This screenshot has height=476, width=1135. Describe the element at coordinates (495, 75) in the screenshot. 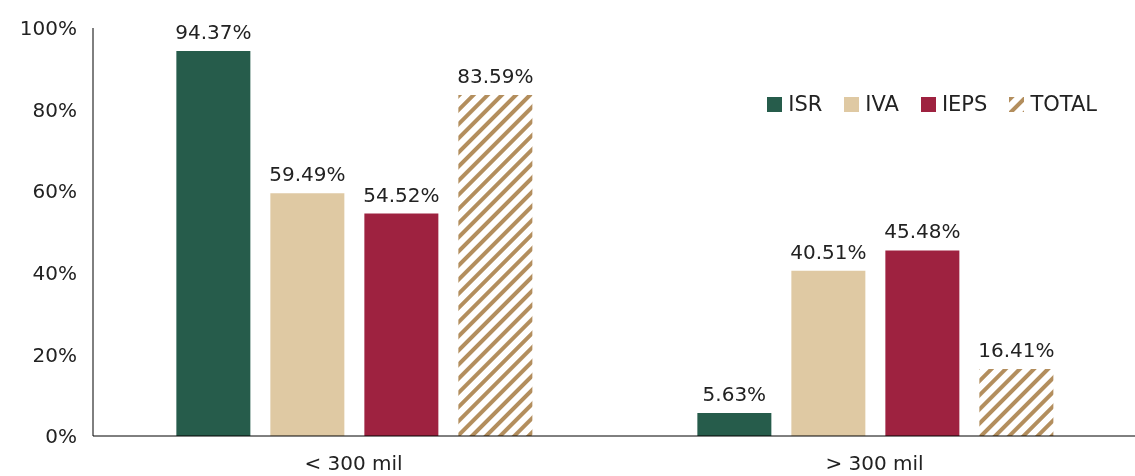

I see `data-label: 83.59%` at that location.